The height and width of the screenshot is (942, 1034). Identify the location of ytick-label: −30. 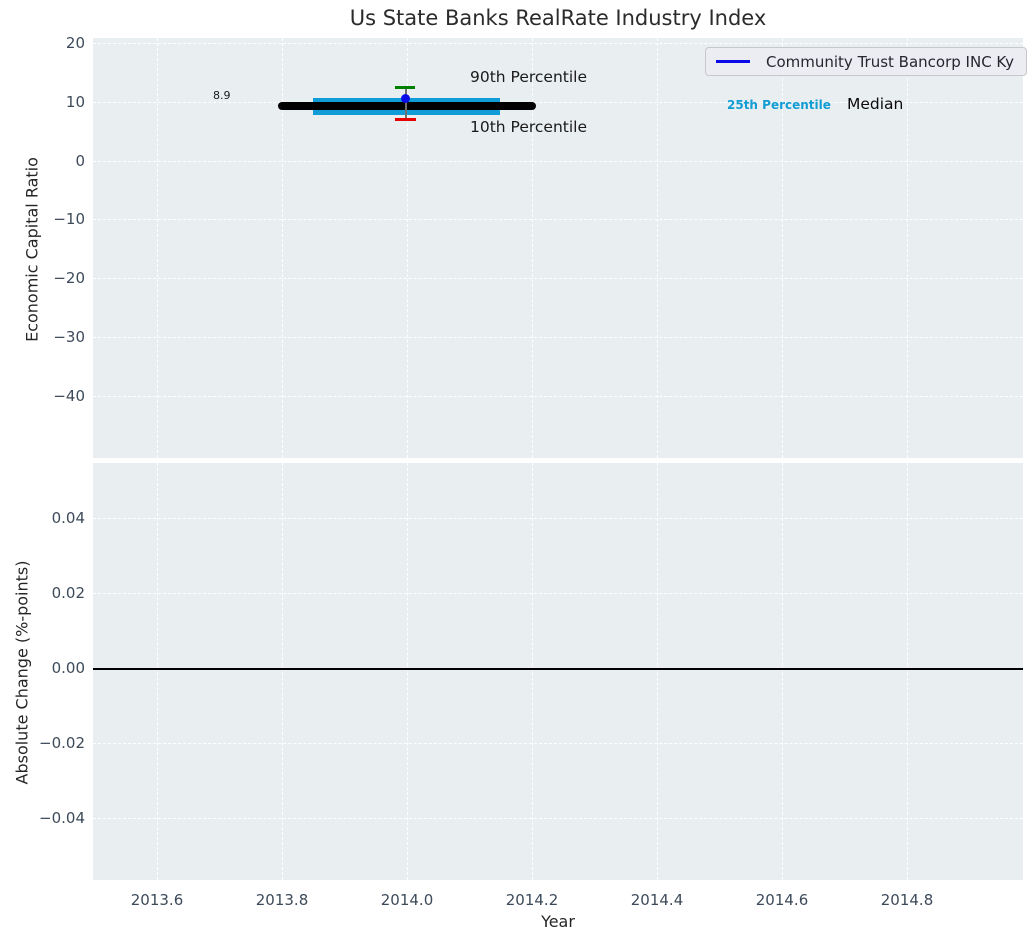
(69, 337).